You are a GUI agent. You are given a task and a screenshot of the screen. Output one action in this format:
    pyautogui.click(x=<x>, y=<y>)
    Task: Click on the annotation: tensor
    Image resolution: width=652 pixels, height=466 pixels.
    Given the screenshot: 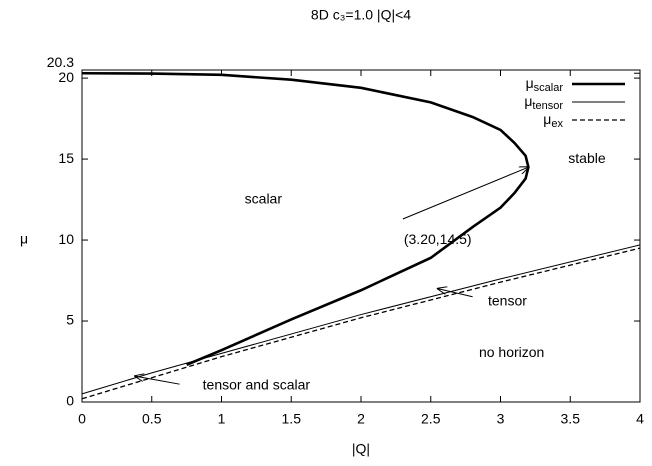 What is the action you would take?
    pyautogui.click(x=507, y=300)
    